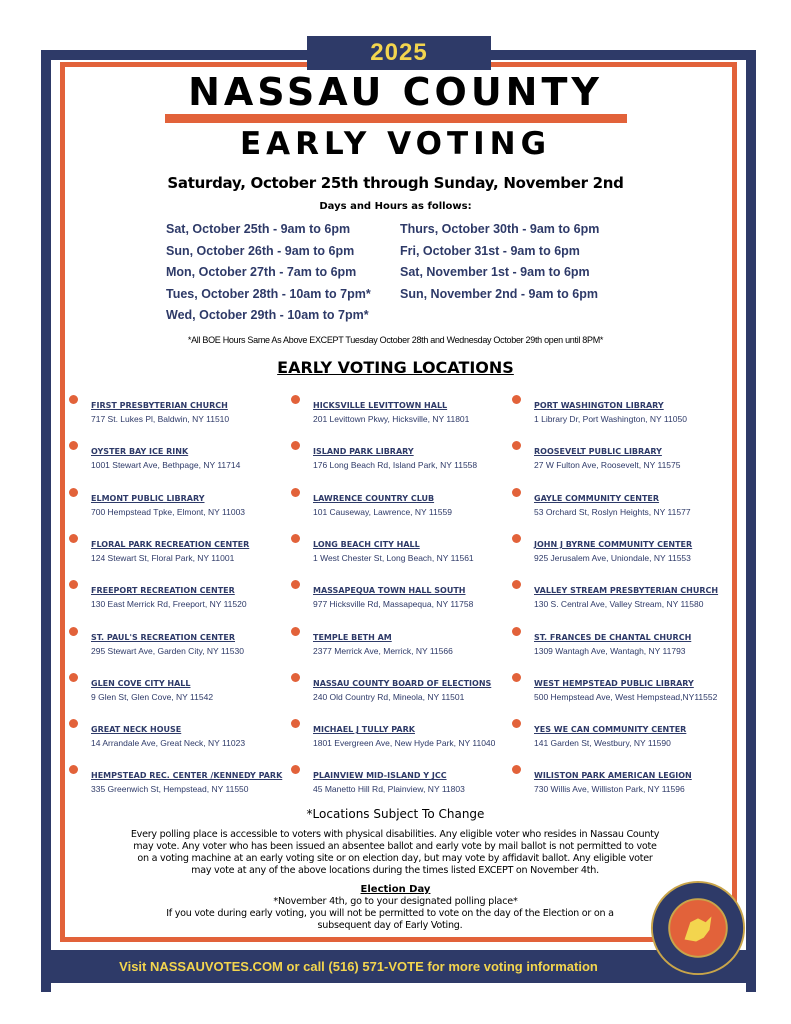  I want to click on location-address: 240 Old Country Rd, Mineola, NY 11501, so click(389, 696).